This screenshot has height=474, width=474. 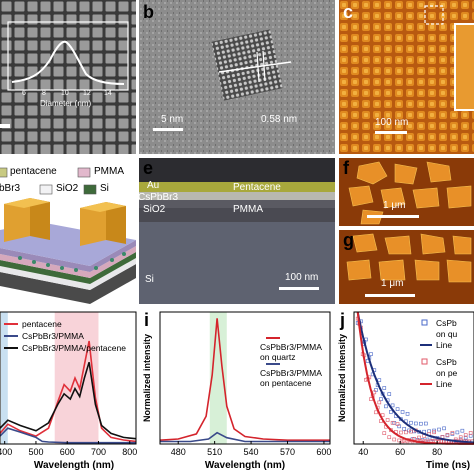 What do you see at coordinates (24, 93) in the screenshot?
I see `hist-tick: 6` at bounding box center [24, 93].